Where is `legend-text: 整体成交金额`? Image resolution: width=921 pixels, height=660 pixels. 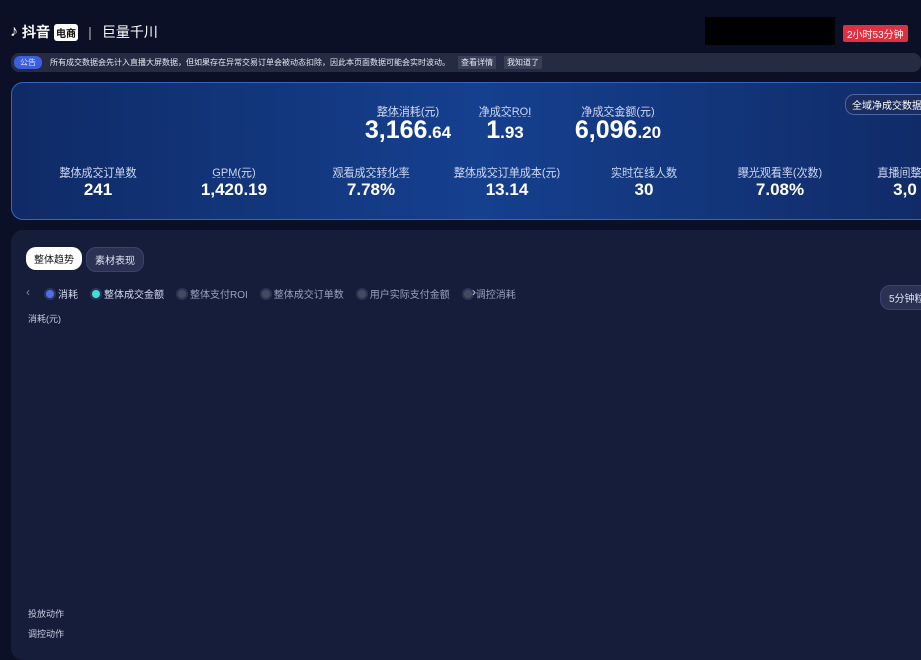 legend-text: 整体成交金额 is located at coordinates (134, 293).